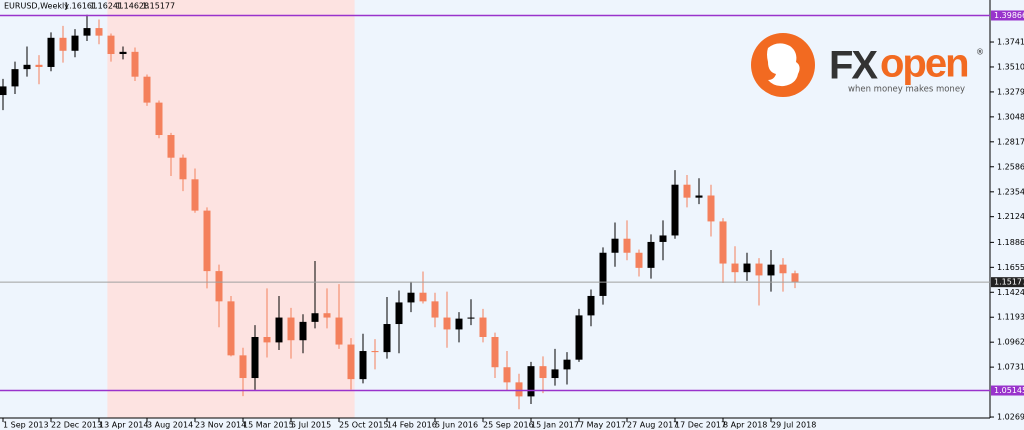 This screenshot has height=430, width=1024. I want to click on level-label: 1.39866, so click(1009, 15).